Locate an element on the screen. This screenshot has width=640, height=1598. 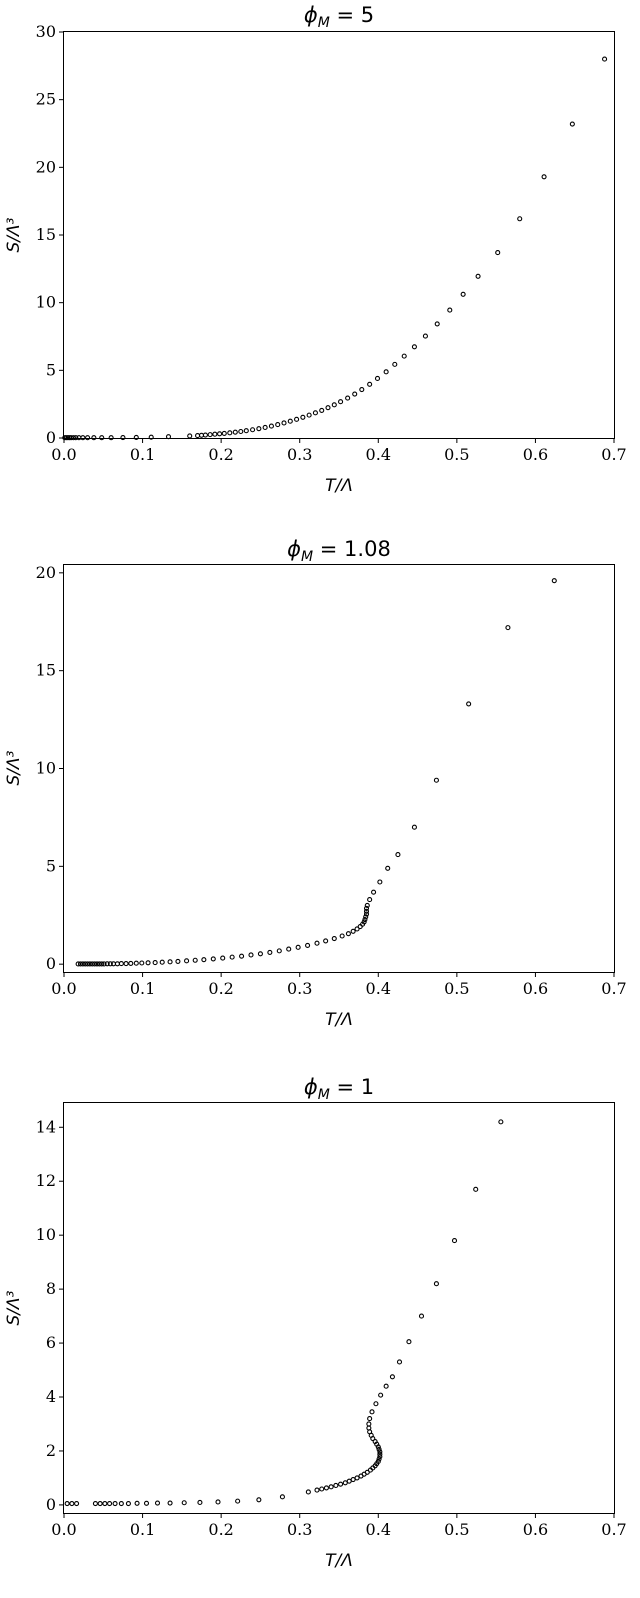
title-subscript: M is located at coordinates (324, 23).